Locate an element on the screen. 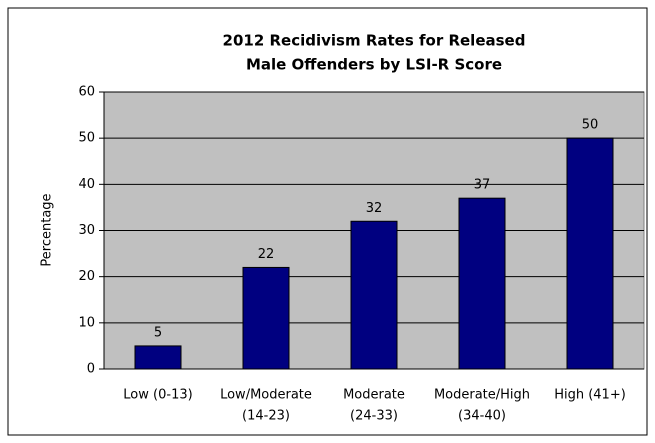  x-tick-label: High (41+) is located at coordinates (590, 395).